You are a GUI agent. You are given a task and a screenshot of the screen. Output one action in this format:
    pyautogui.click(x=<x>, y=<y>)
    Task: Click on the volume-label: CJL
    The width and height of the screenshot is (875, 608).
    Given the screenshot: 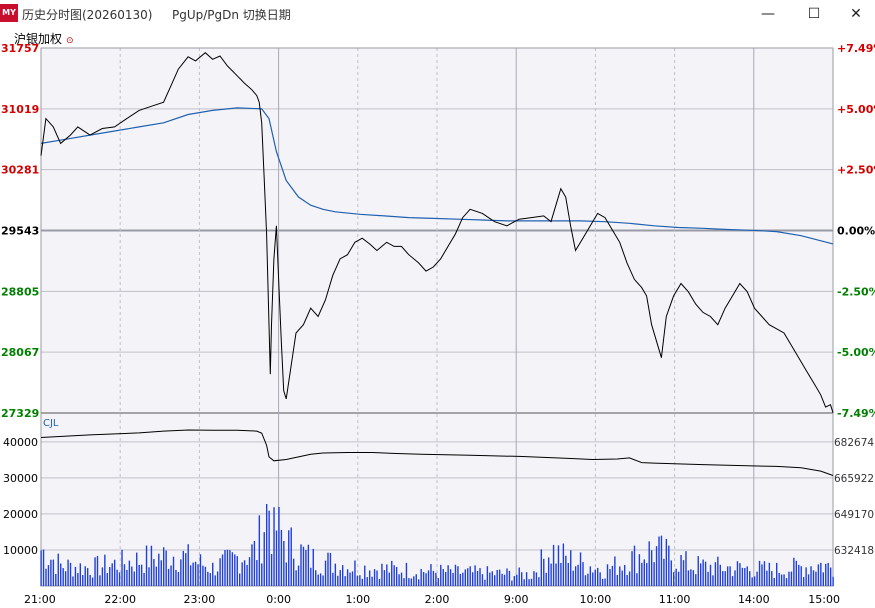 What is the action you would take?
    pyautogui.click(x=51, y=423)
    